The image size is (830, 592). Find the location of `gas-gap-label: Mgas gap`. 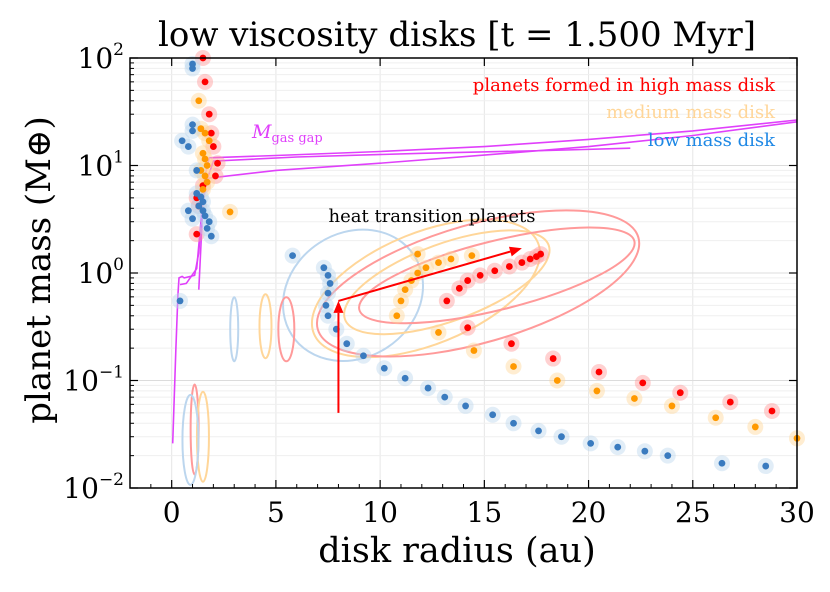

gas-gap-label: Mgas gap is located at coordinates (287, 133).